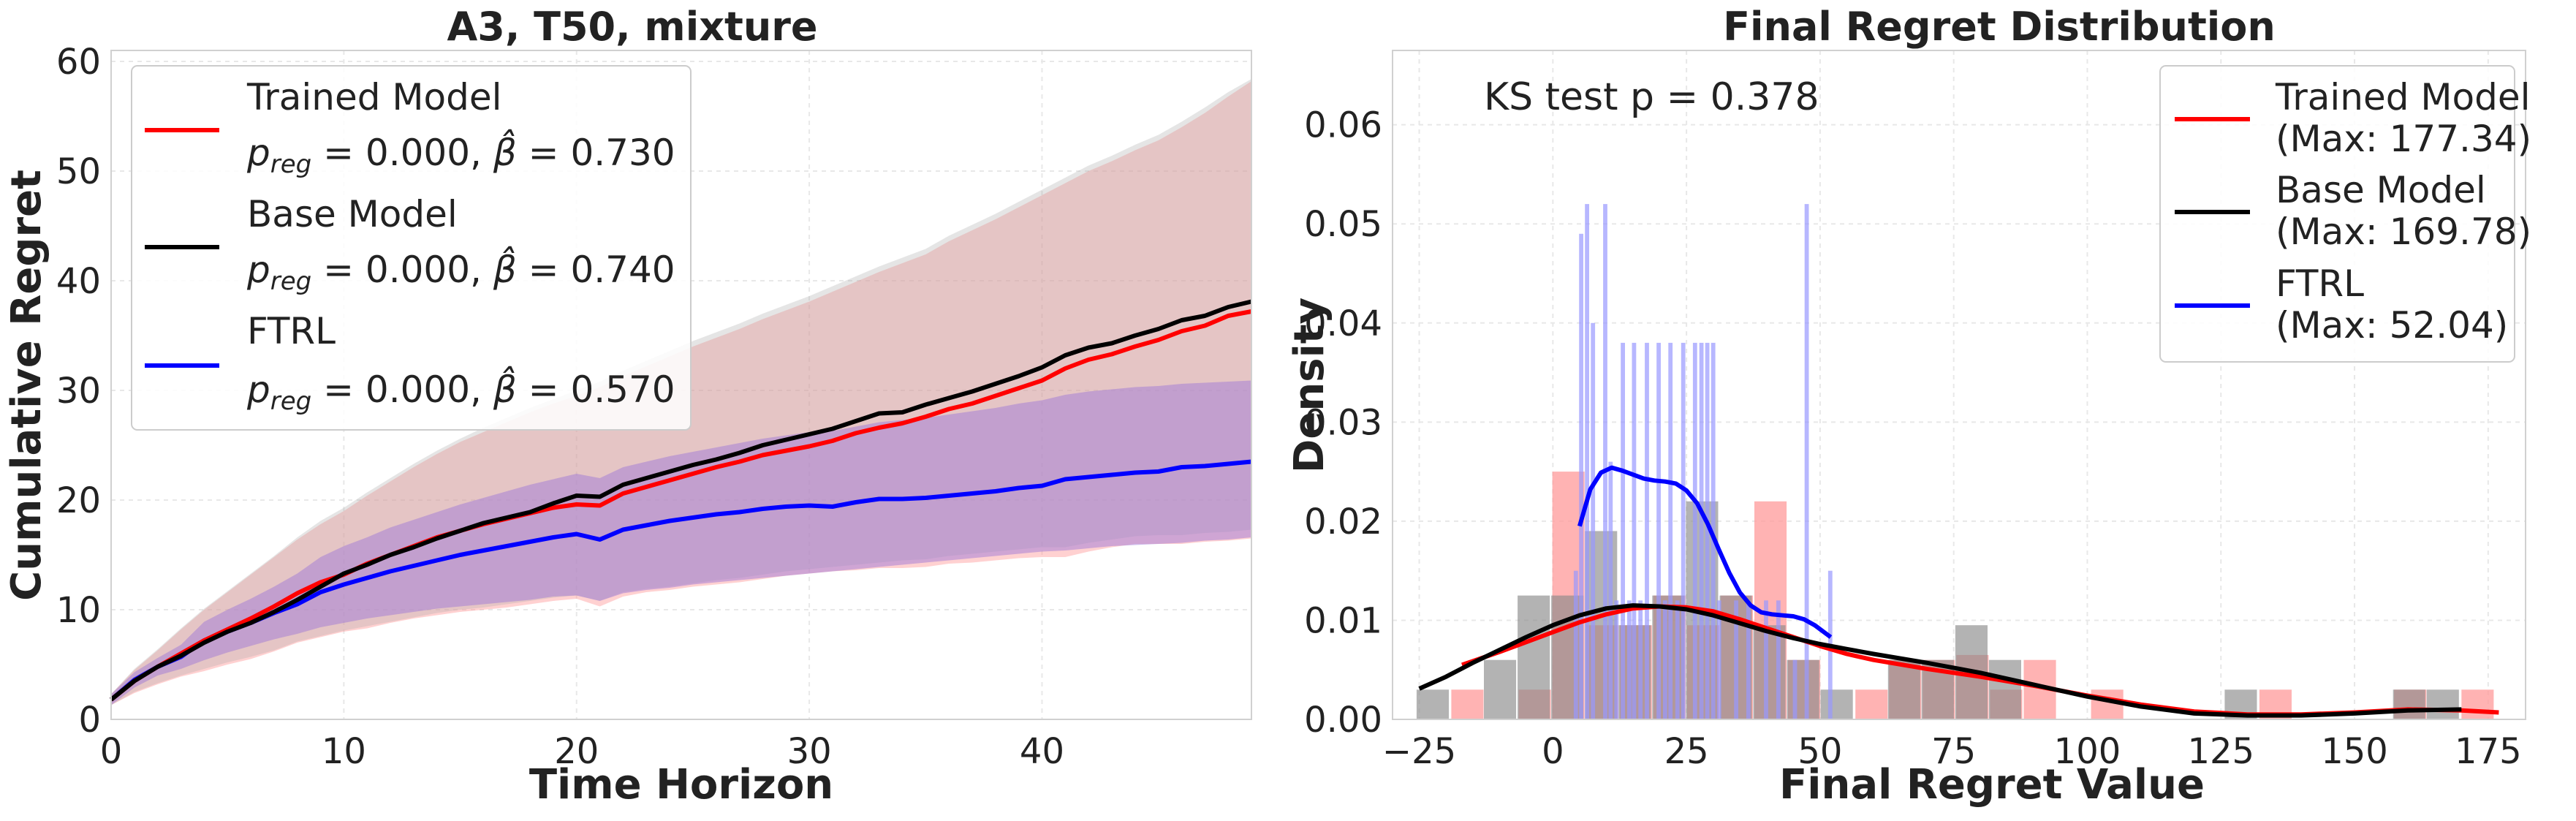  Describe the element at coordinates (460, 391) in the screenshot. I see `legend-stats-ftrl: preg = 0.000, β̂ = 0.570` at that location.